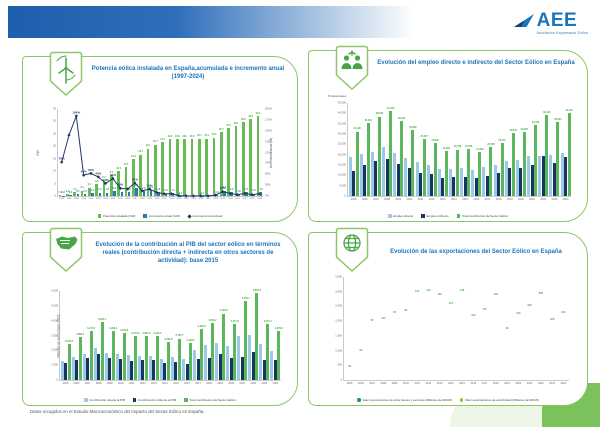  I want to click on bar-group: 0.4 0.2, so click(61, 152).